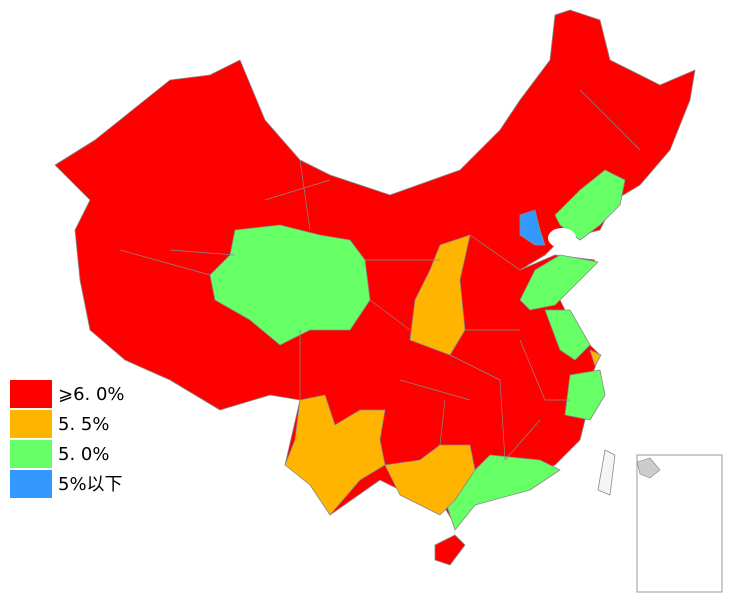  Describe the element at coordinates (532, 227) in the screenshot. I see `region-blue` at that location.